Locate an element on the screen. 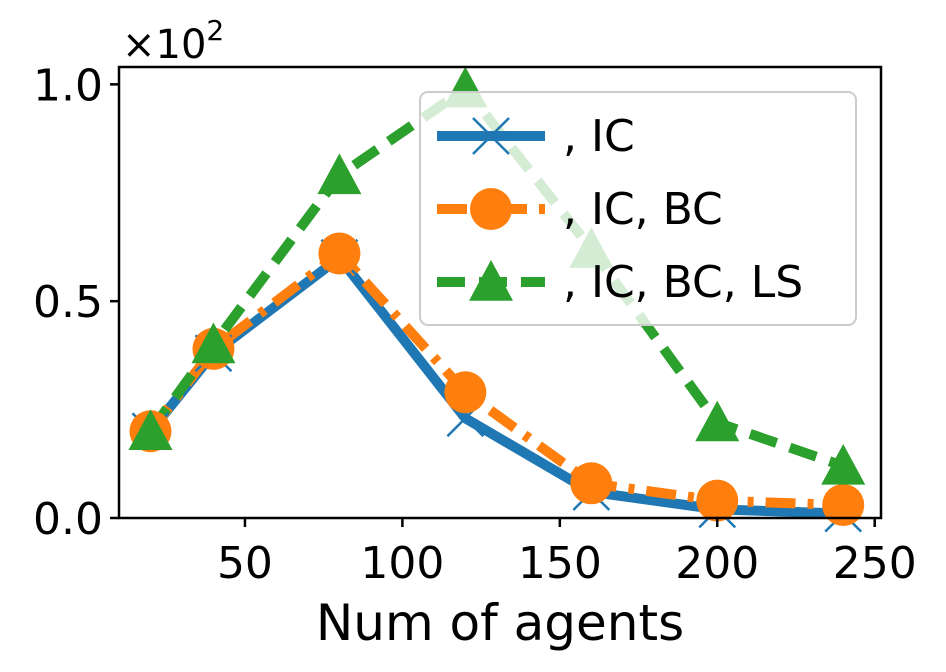  y-tick-label-1: 0.0 is located at coordinates (68, 519).